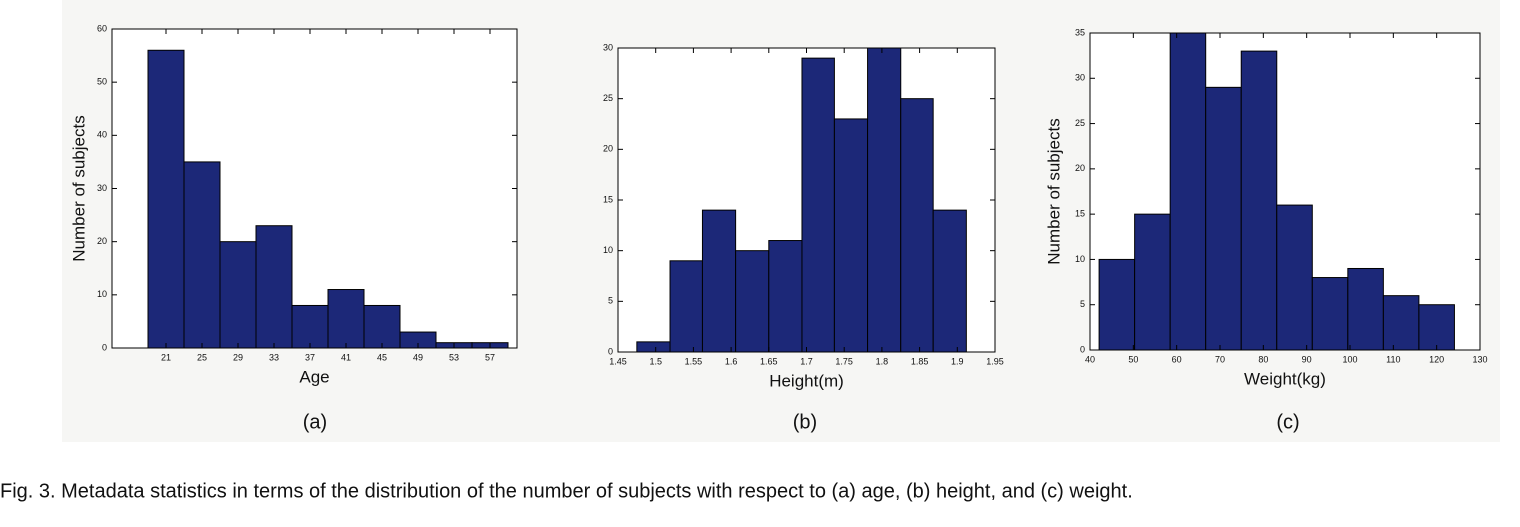  Describe the element at coordinates (490, 357) in the screenshot. I see `x-tick-label: 57` at that location.